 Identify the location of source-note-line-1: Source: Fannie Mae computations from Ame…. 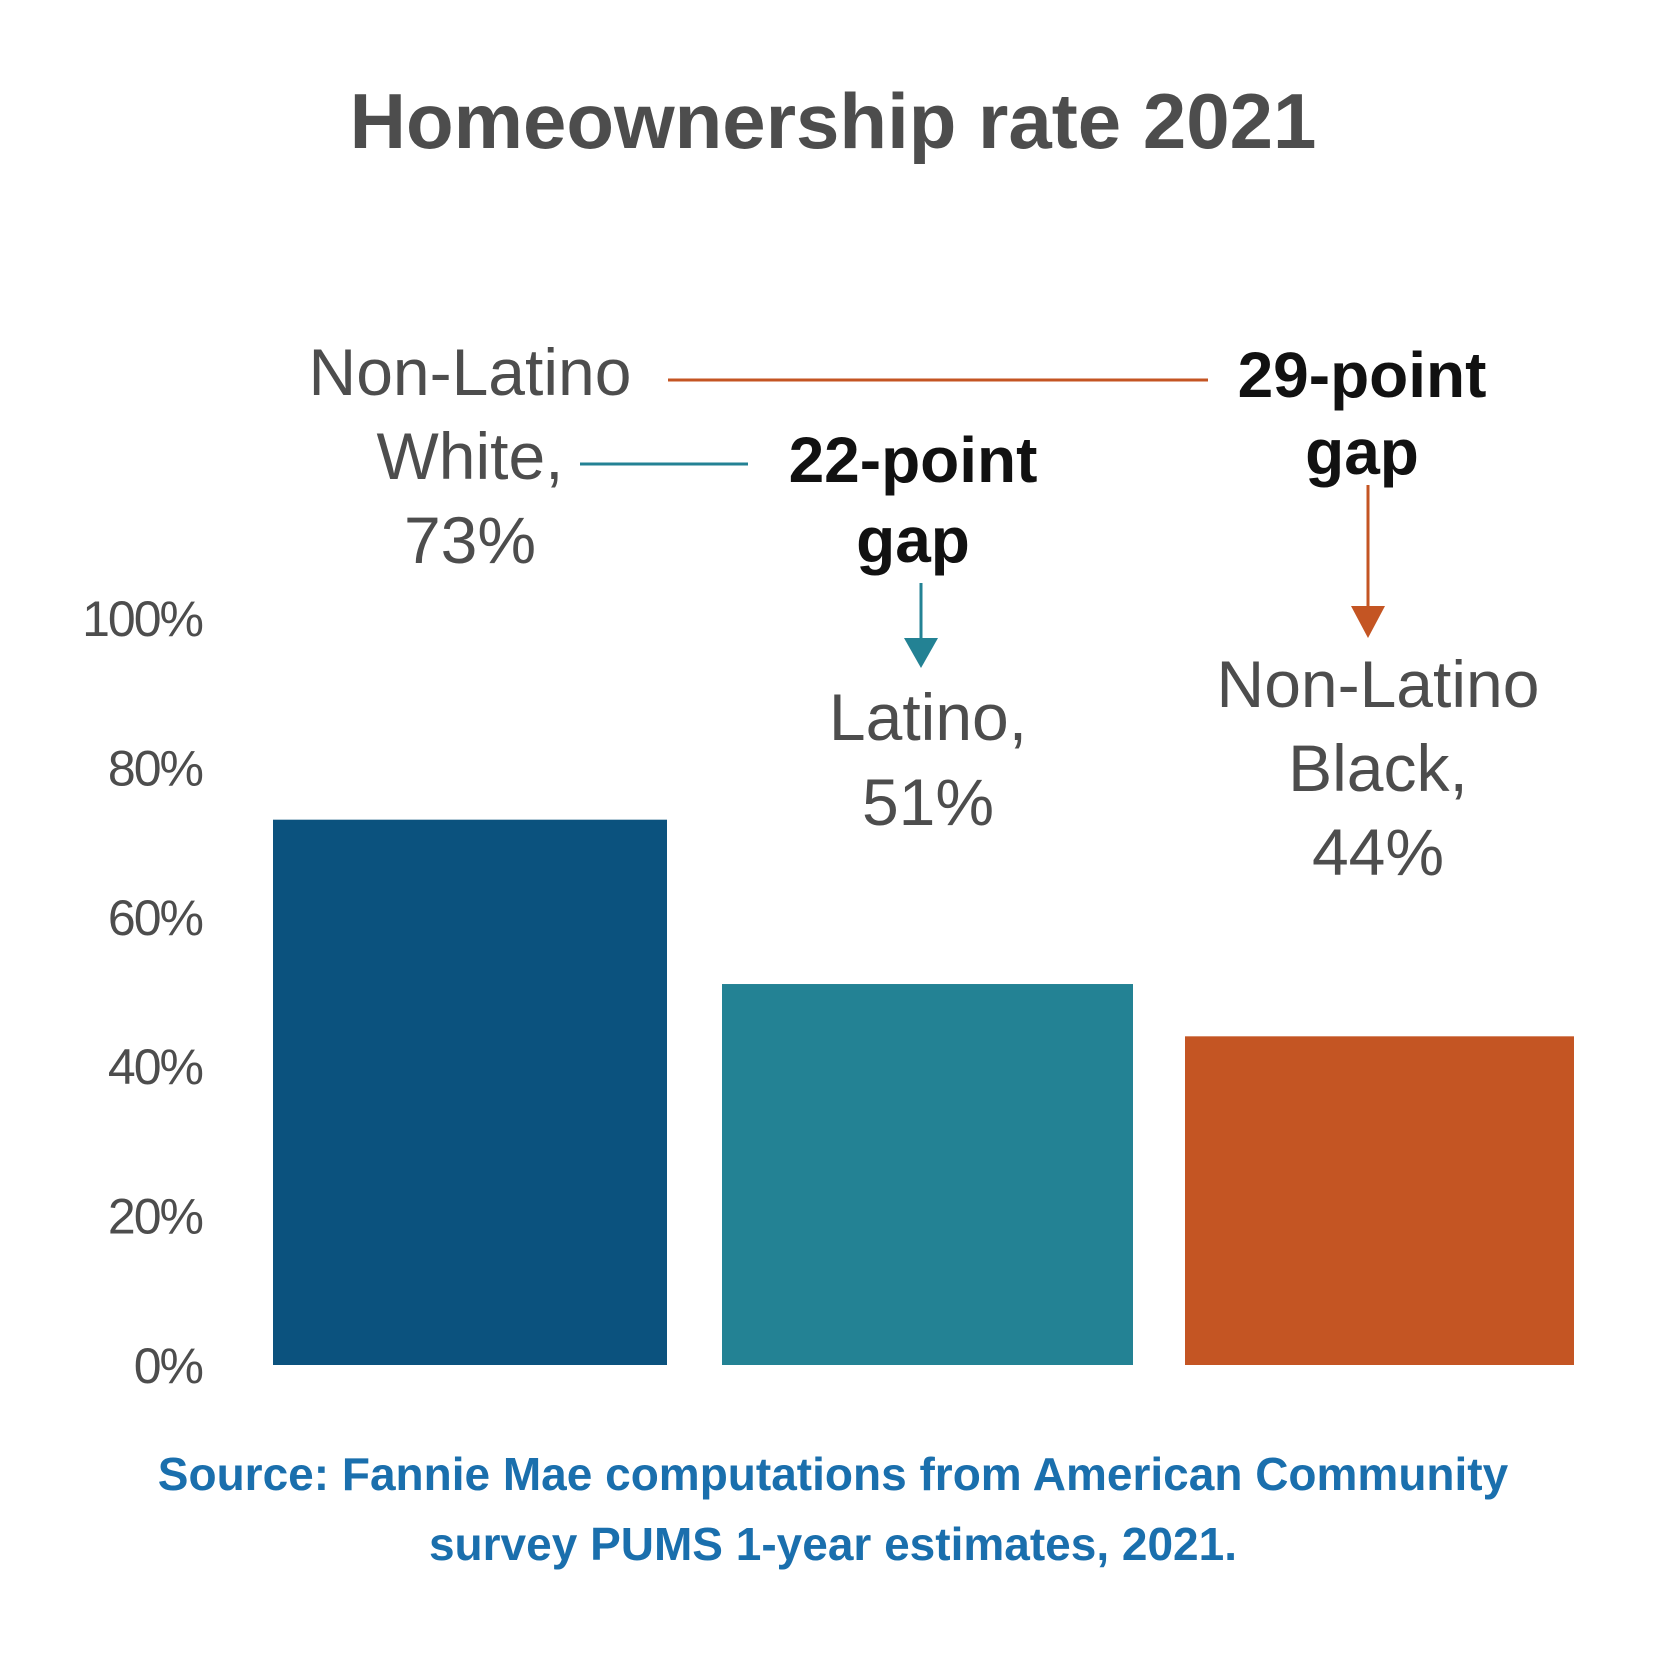
(833, 1474).